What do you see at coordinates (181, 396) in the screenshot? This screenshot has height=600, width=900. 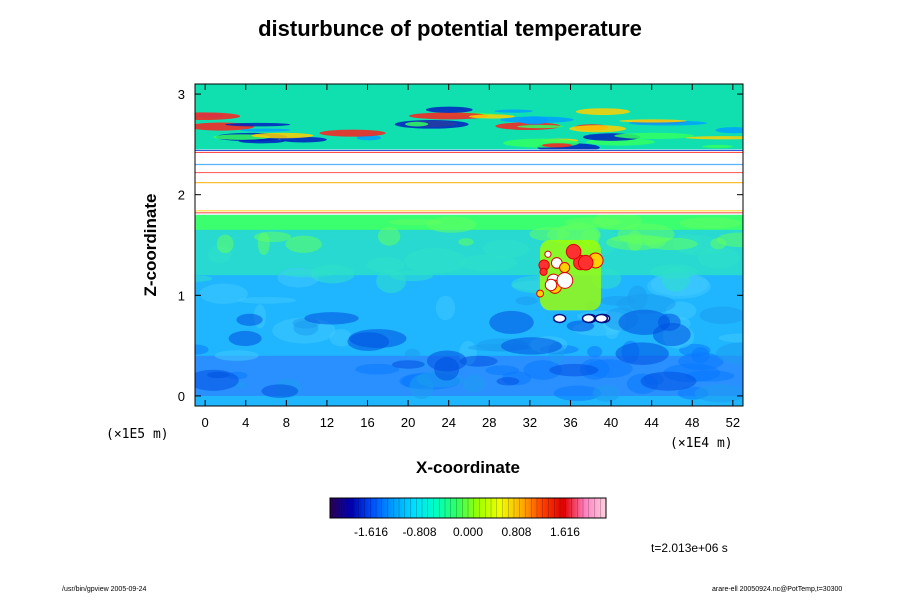 I see `y-tick-label: 0` at bounding box center [181, 396].